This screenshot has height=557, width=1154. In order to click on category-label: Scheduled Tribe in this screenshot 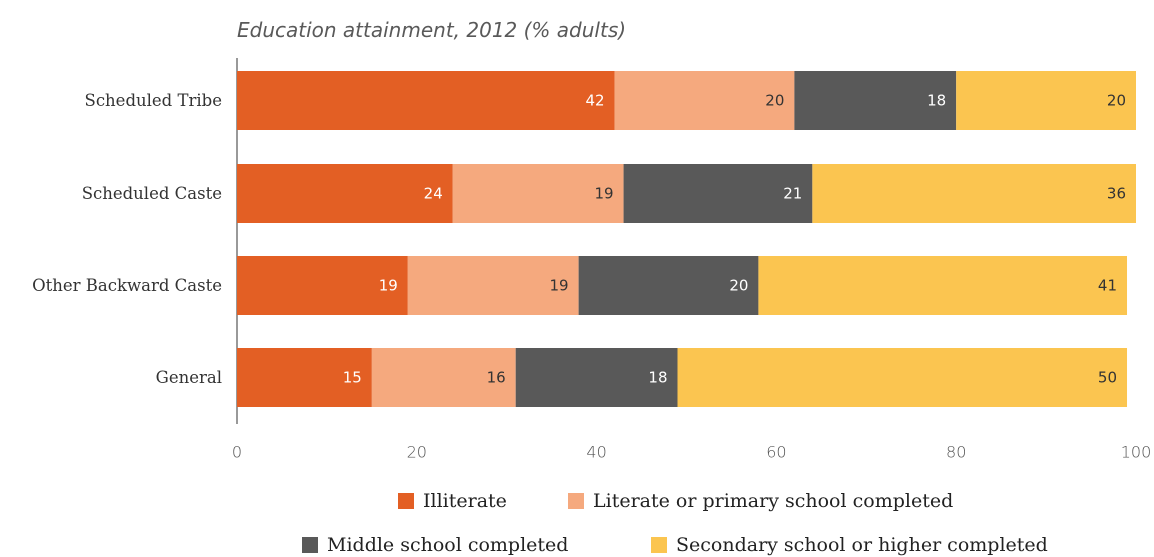, I will do `click(153, 100)`.